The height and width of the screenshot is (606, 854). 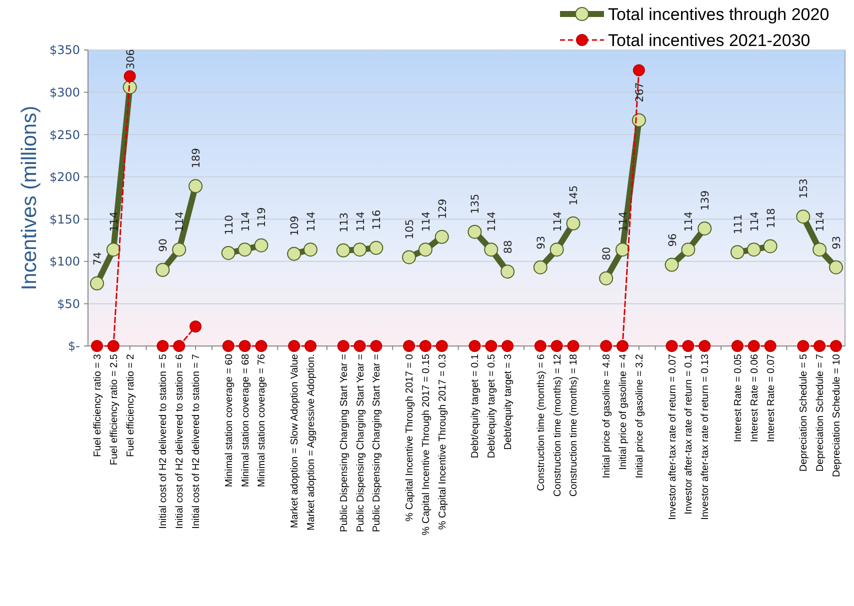 I want to click on x-tick-label: Interest Rate = 0.05, so click(x=738, y=398).